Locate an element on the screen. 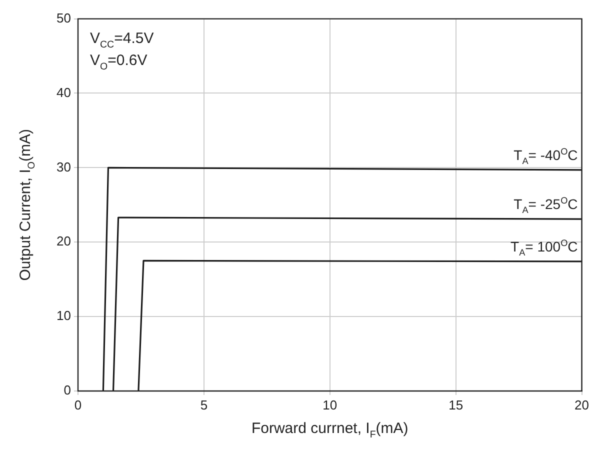  y-tick-label: 50 is located at coordinates (63, 18).